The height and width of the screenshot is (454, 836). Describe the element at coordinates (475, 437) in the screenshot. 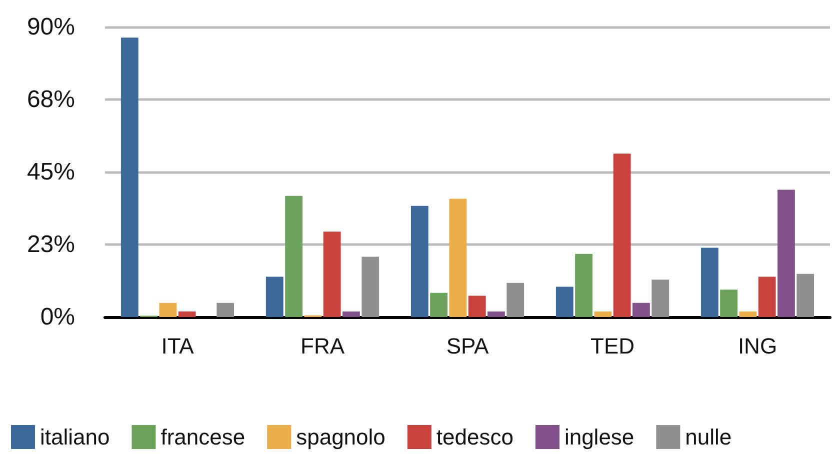

I see `legend-label: tedesco` at that location.